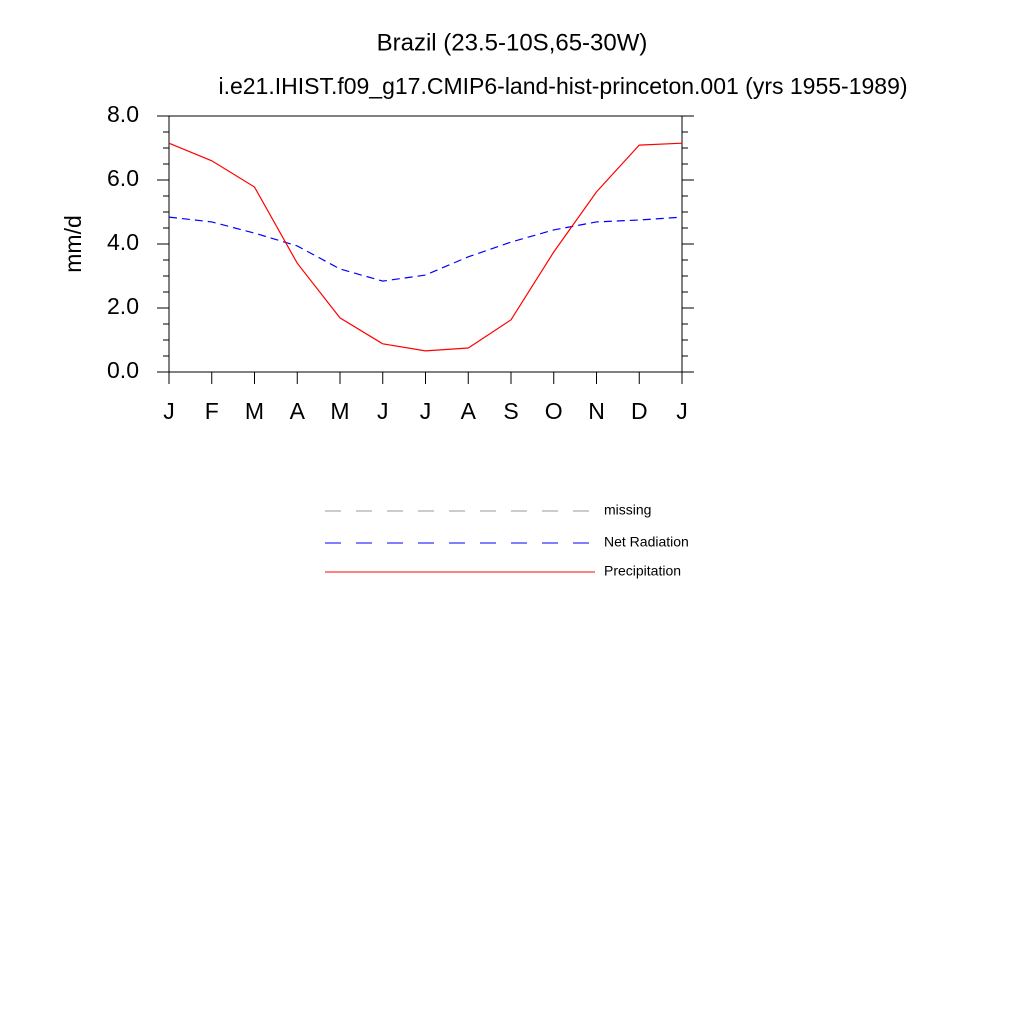  Describe the element at coordinates (646, 542) in the screenshot. I see `legend-label: Net Radiation` at that location.